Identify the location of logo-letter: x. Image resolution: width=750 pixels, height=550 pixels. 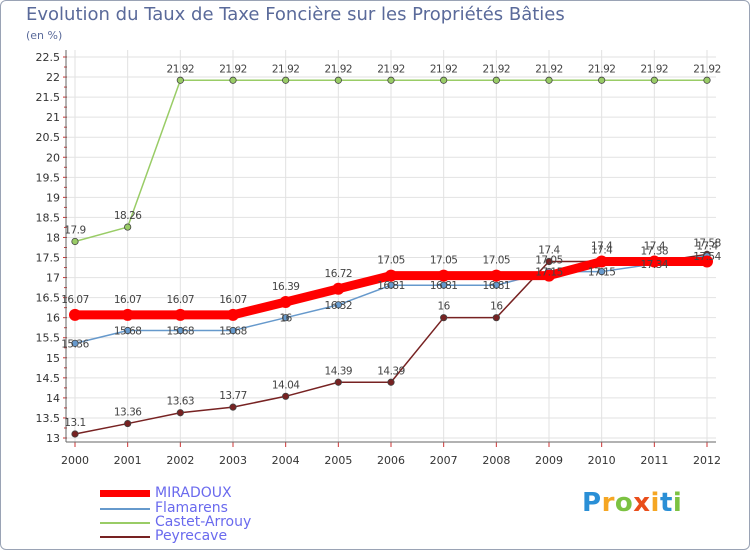
(642, 503).